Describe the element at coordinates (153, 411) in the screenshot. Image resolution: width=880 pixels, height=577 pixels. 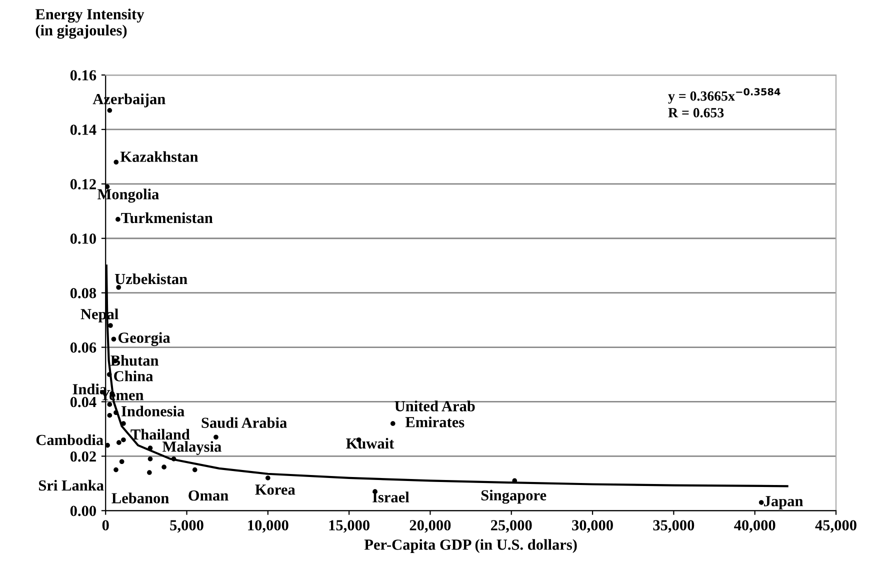
I see `annotation: Indonesia` at that location.